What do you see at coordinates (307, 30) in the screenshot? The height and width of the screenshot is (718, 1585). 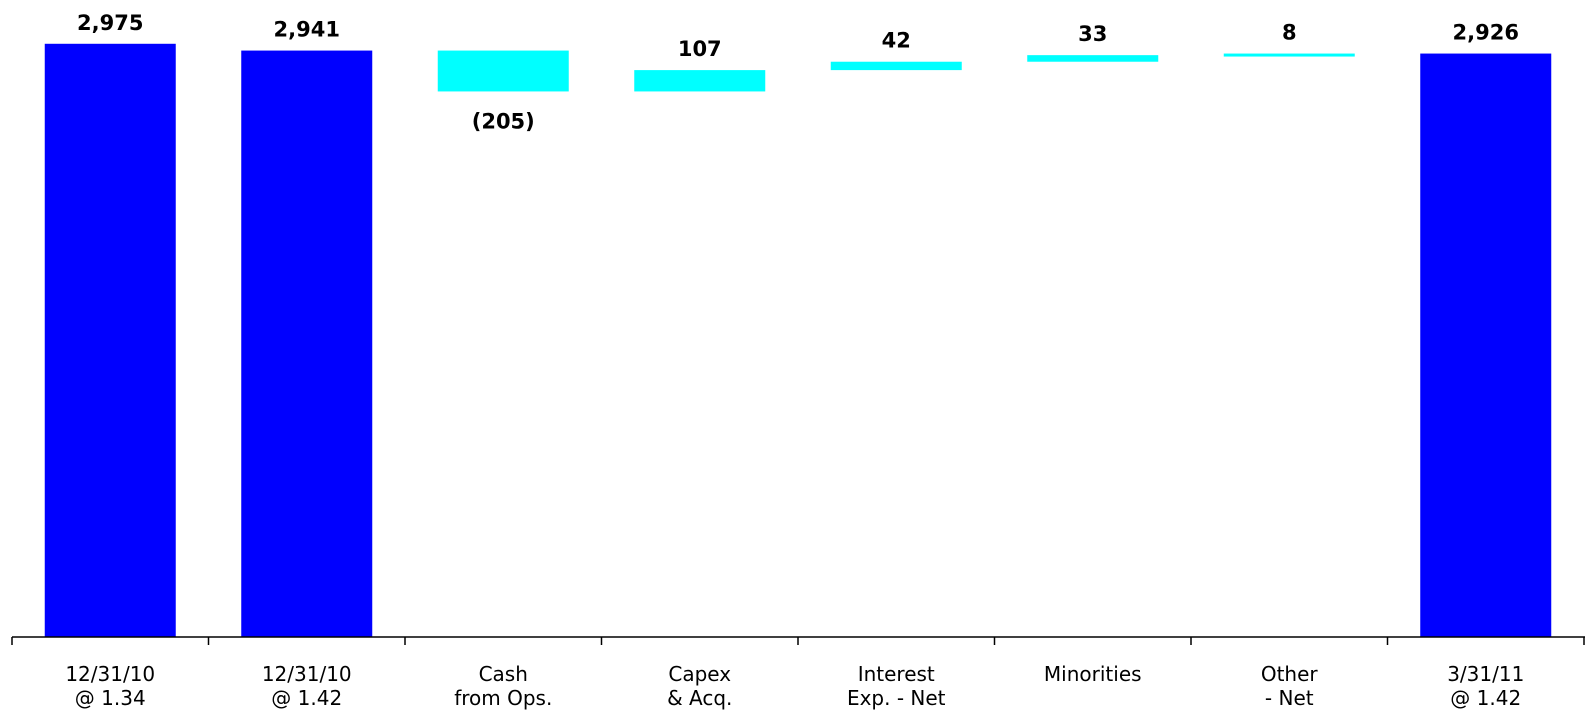 I see `value-label-2: 2,941` at bounding box center [307, 30].